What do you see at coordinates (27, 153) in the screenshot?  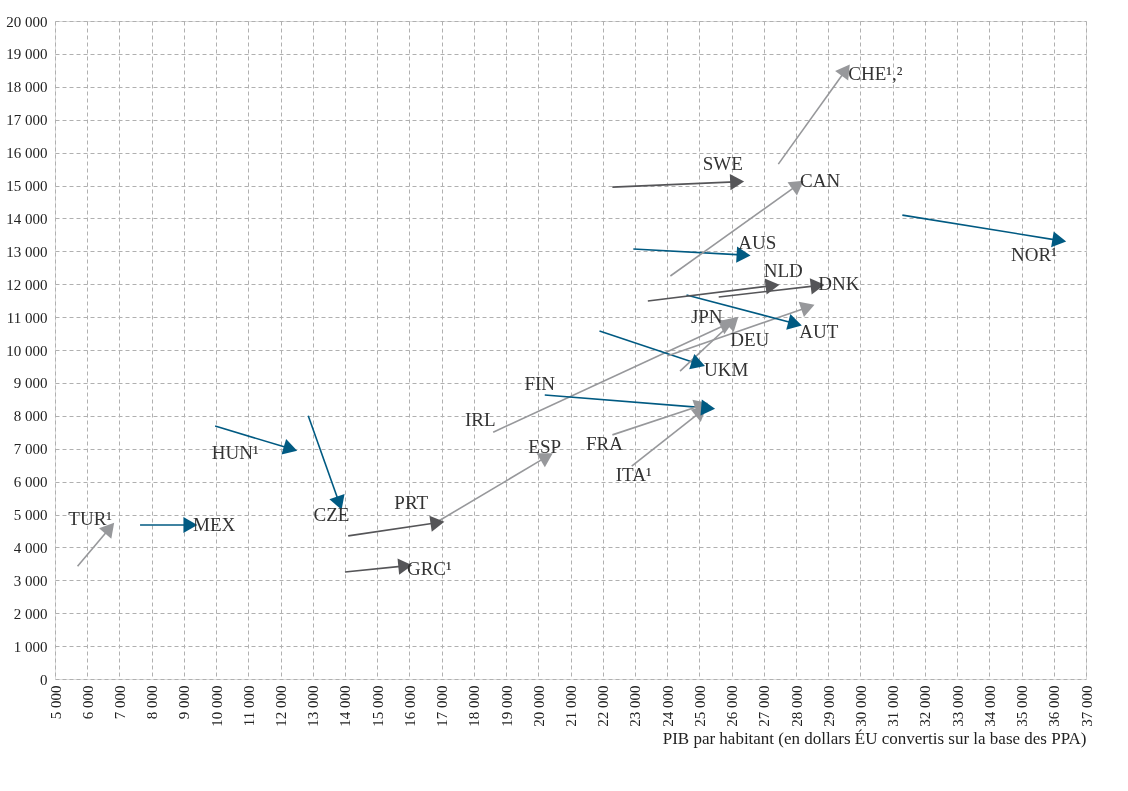 I see `y-tick-label: 16 000` at bounding box center [27, 153].